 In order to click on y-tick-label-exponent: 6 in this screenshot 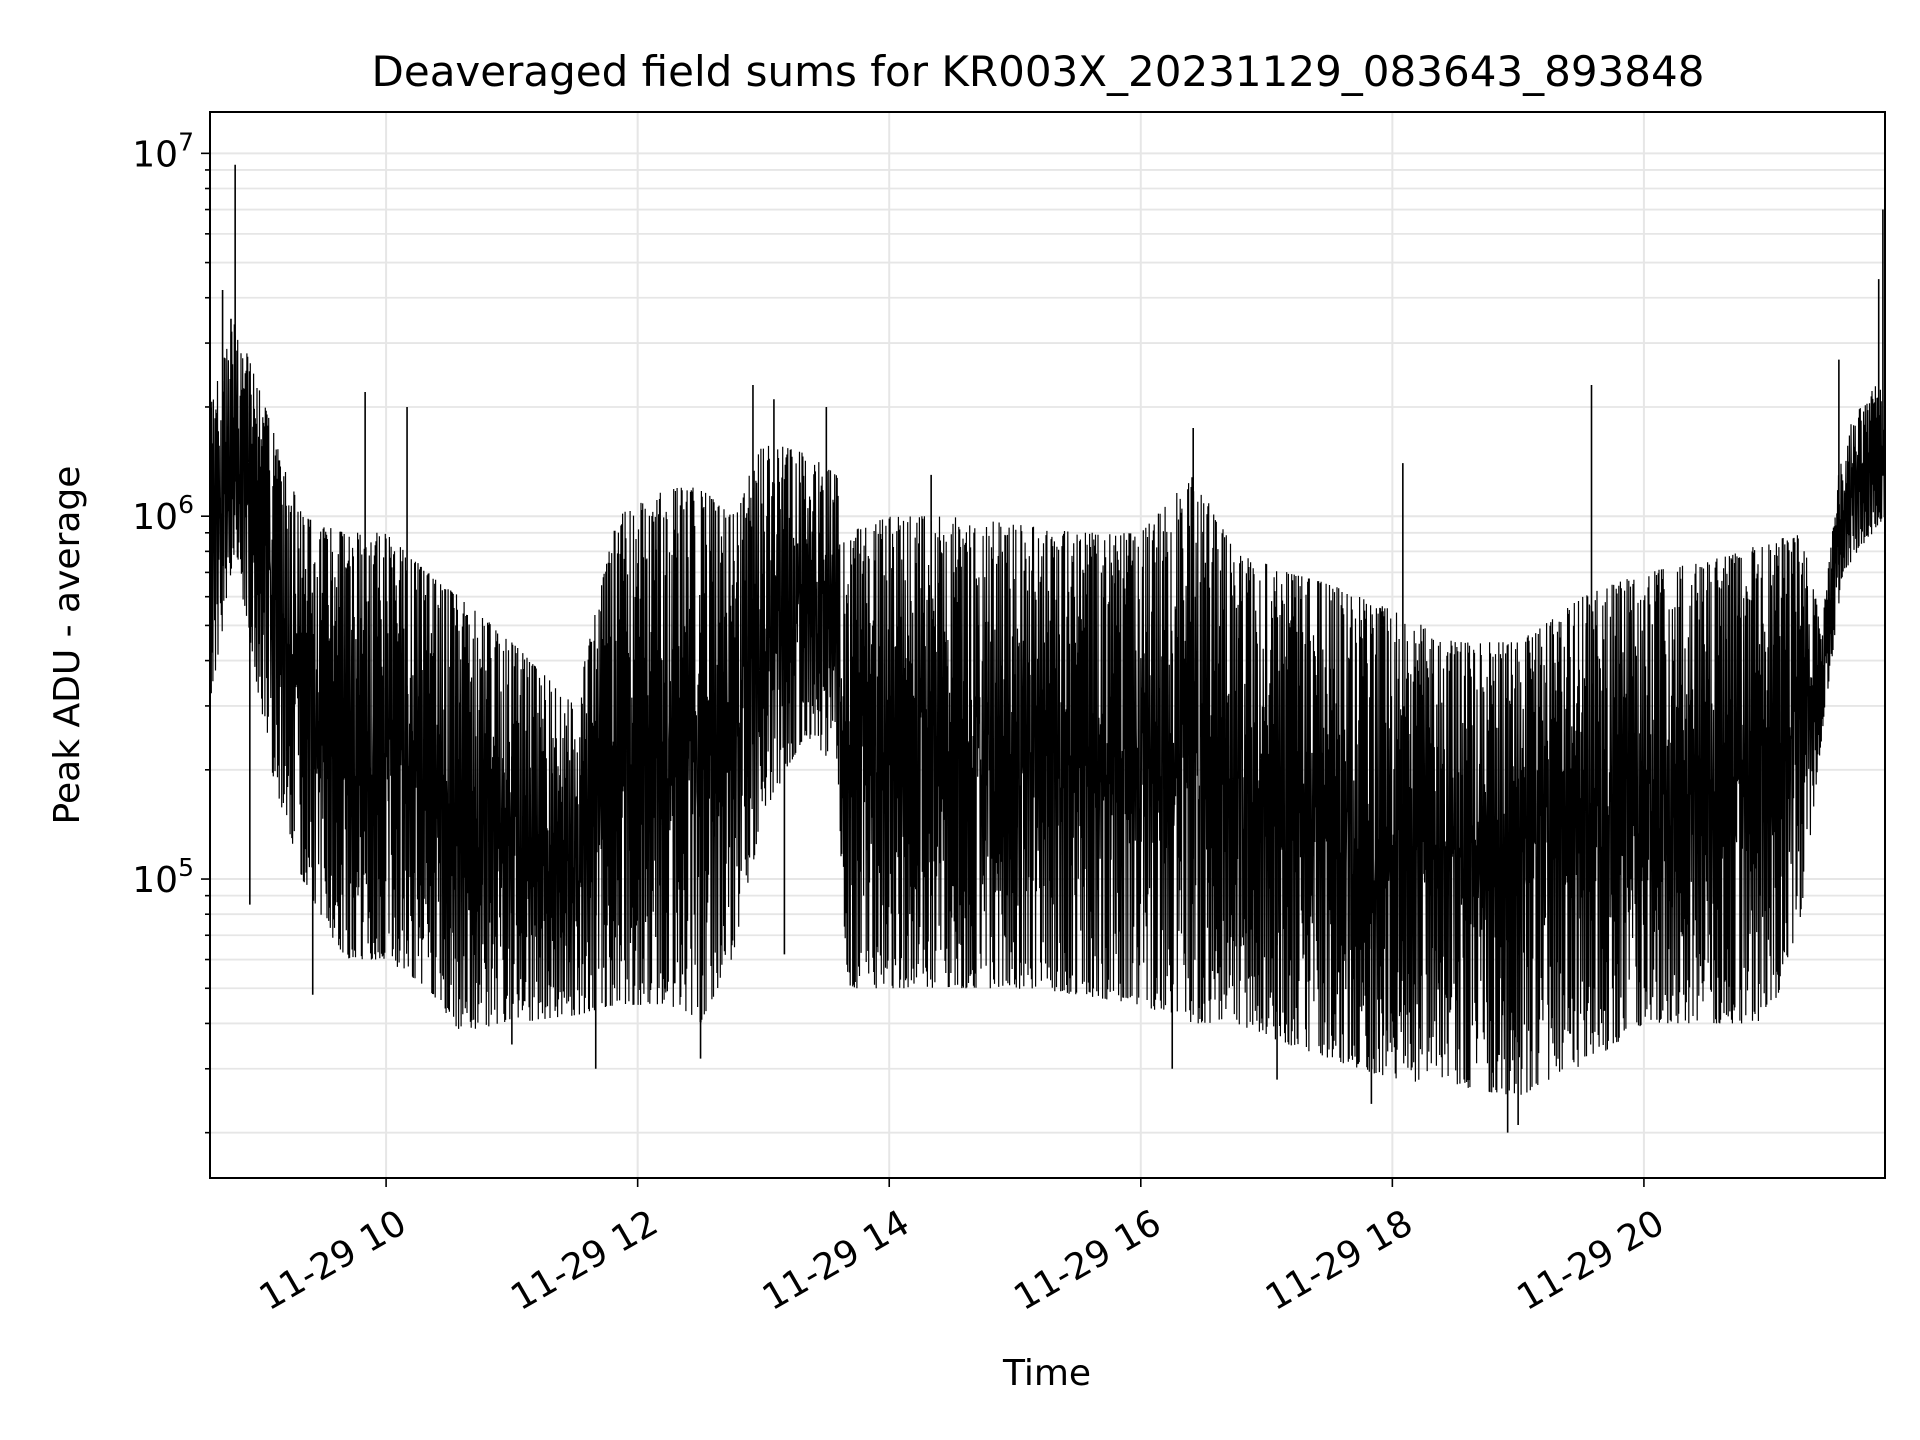, I will do `click(186, 504)`.